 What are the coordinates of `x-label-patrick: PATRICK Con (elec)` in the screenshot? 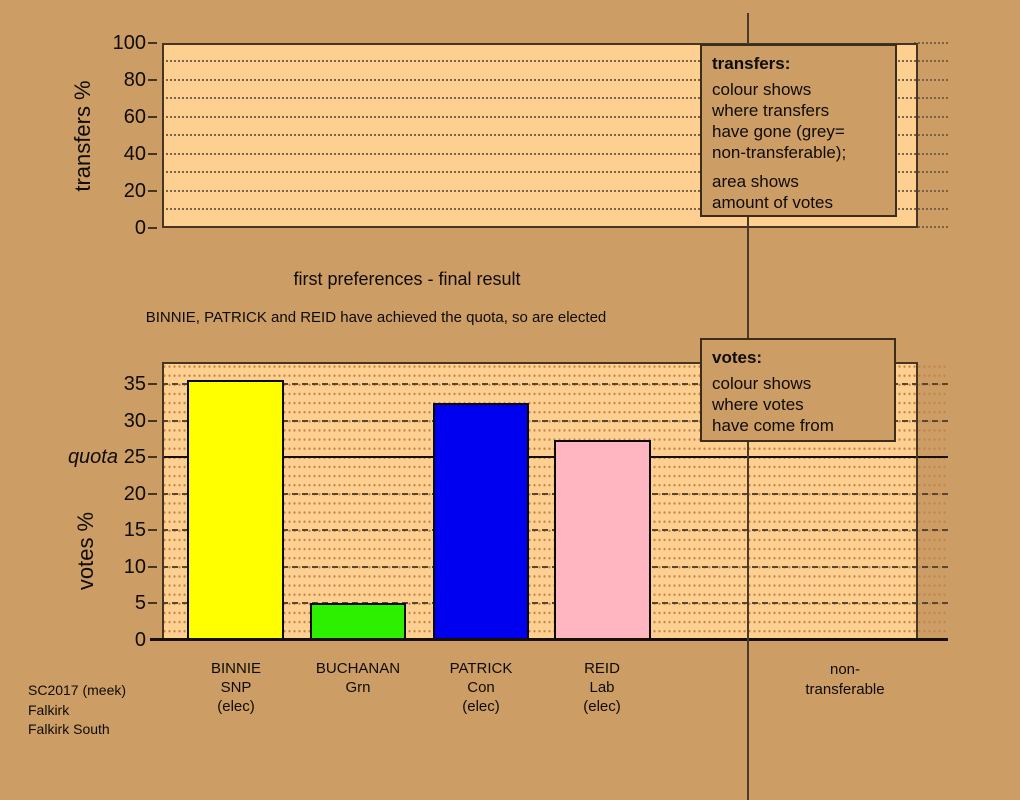 It's located at (481, 687).